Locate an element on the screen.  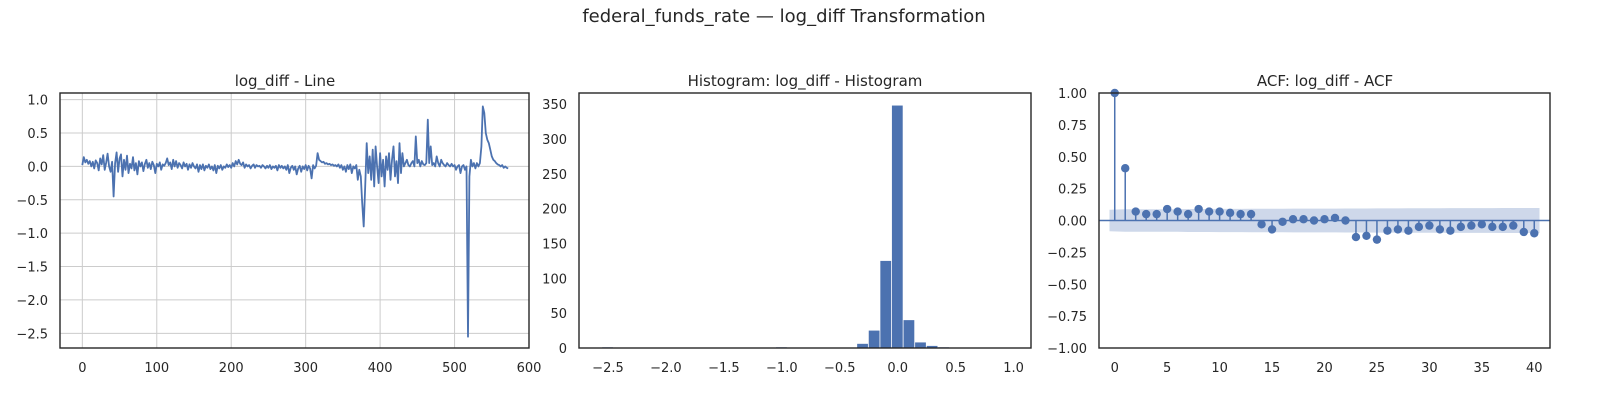
histogram-x-tick-label-5: 0.0 is located at coordinates (897, 368).